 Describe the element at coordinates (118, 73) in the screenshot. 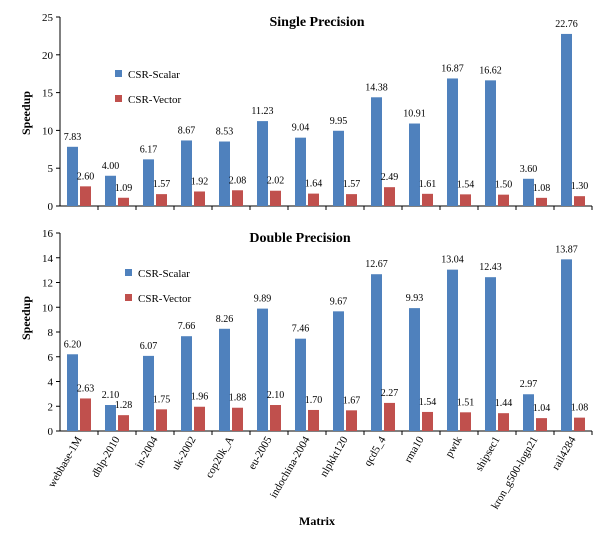

I see `legend-swatch-csr-scalar` at that location.